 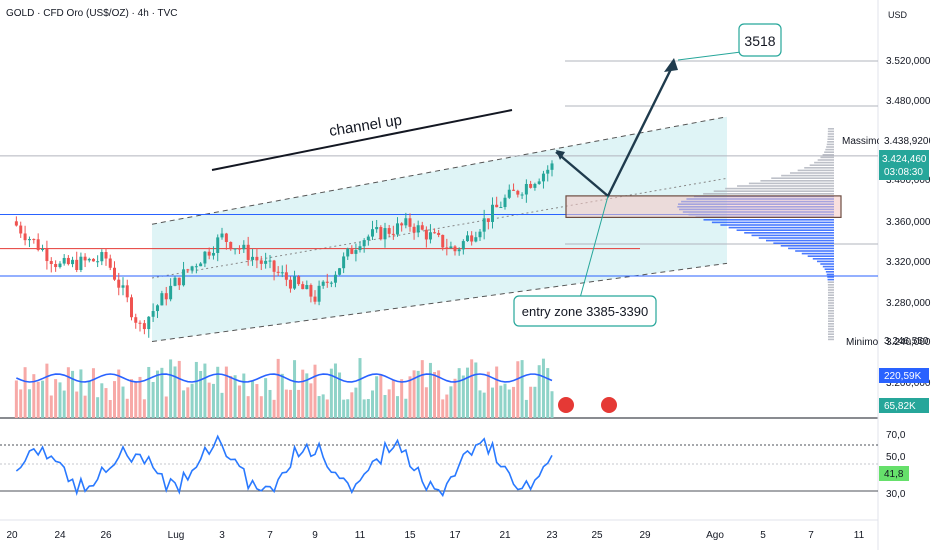 What do you see at coordinates (862, 141) in the screenshot?
I see `max-label: Massimo` at bounding box center [862, 141].